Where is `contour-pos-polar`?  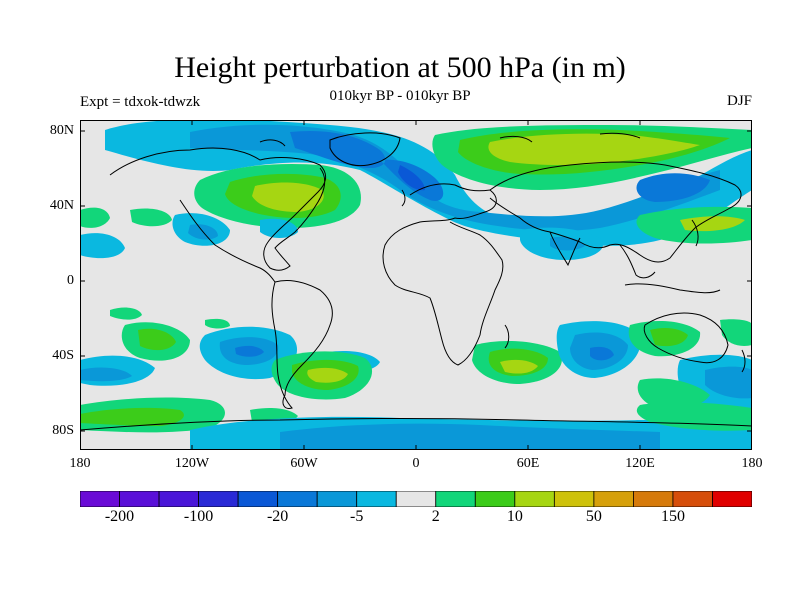
contour-pos-polar is located at coordinates (694, 416).